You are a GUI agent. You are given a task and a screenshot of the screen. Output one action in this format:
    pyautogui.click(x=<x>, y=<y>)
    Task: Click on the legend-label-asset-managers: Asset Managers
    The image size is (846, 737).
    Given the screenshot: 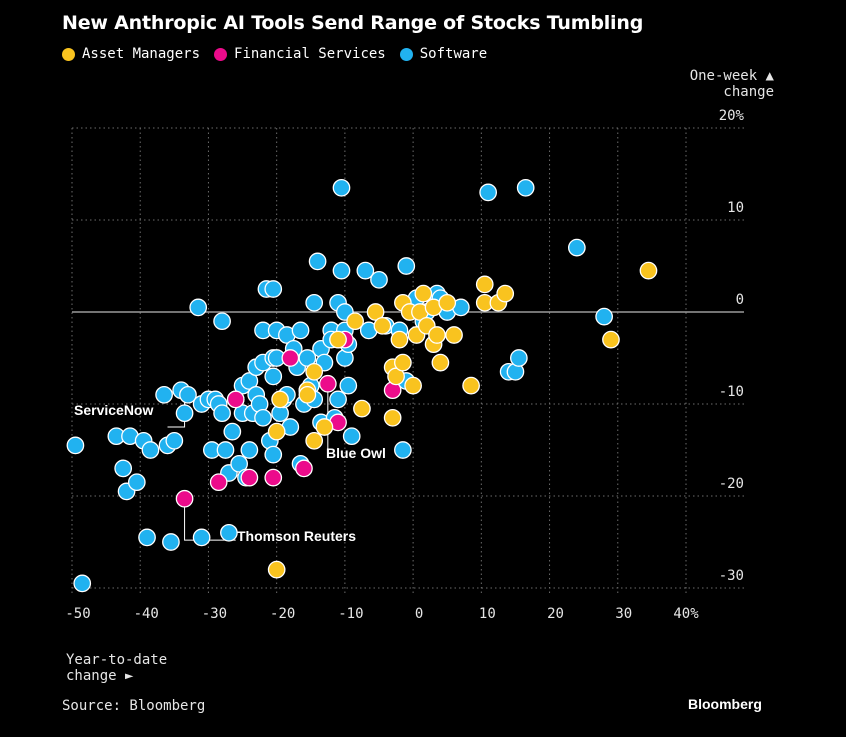 What is the action you would take?
    pyautogui.click(x=141, y=54)
    